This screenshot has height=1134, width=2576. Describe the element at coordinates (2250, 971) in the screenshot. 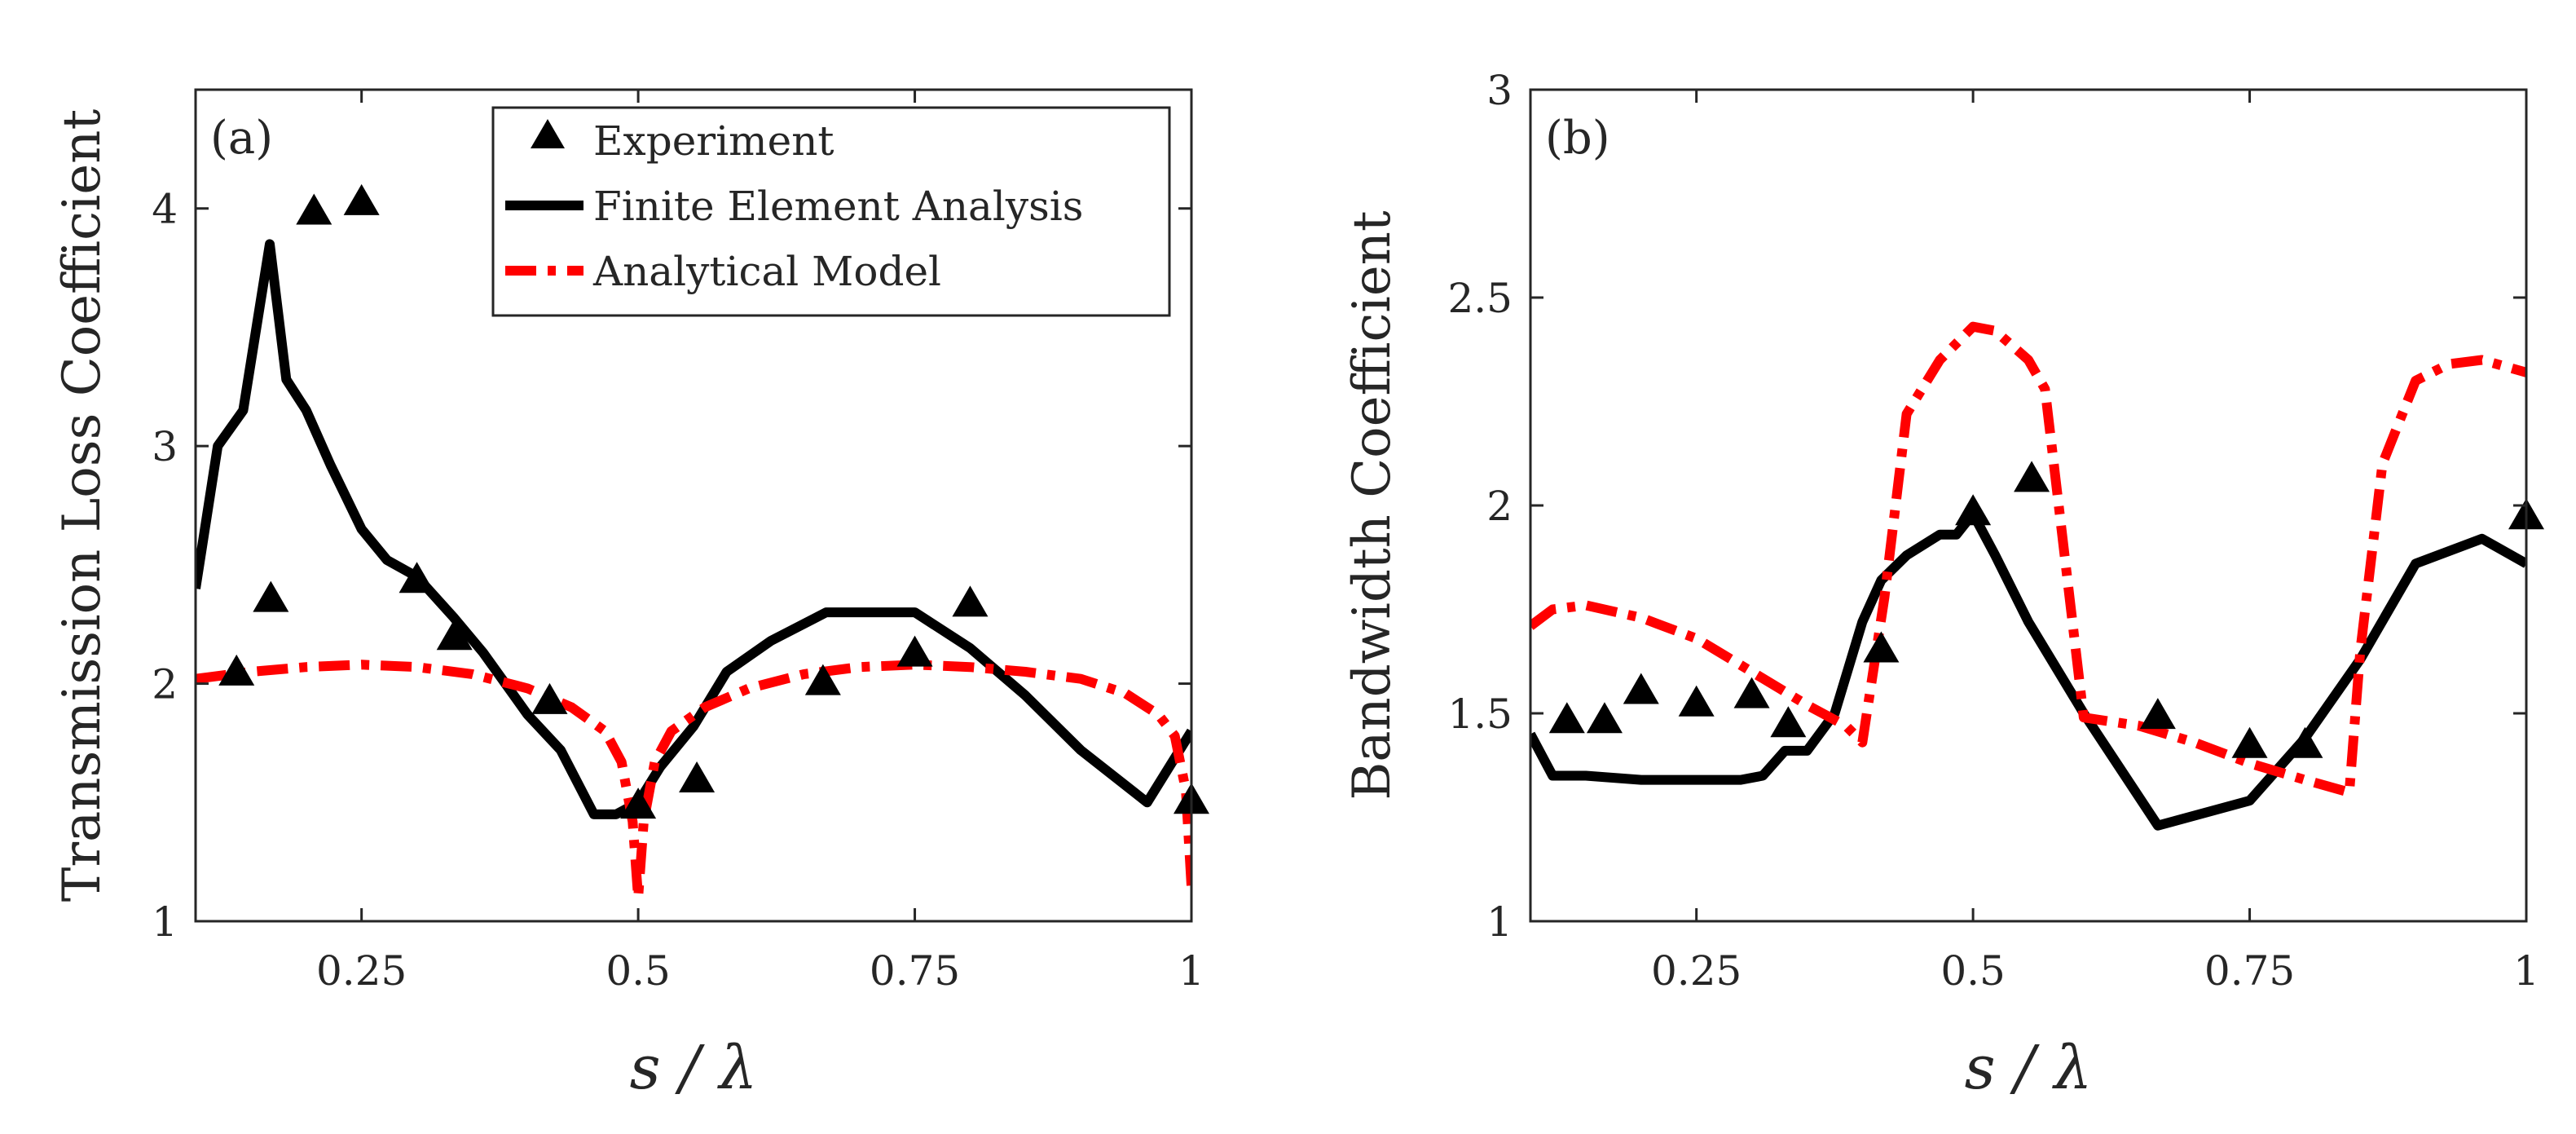

I see `x-tick-label-b: 0.75` at that location.